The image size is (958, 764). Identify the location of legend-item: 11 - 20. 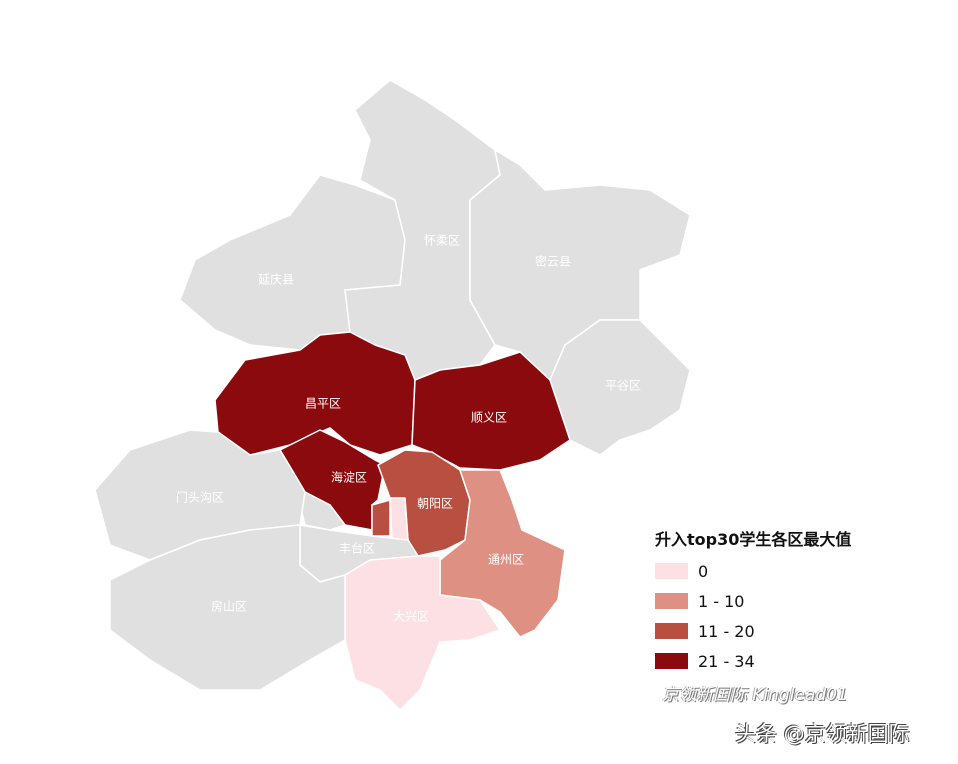
(753, 631).